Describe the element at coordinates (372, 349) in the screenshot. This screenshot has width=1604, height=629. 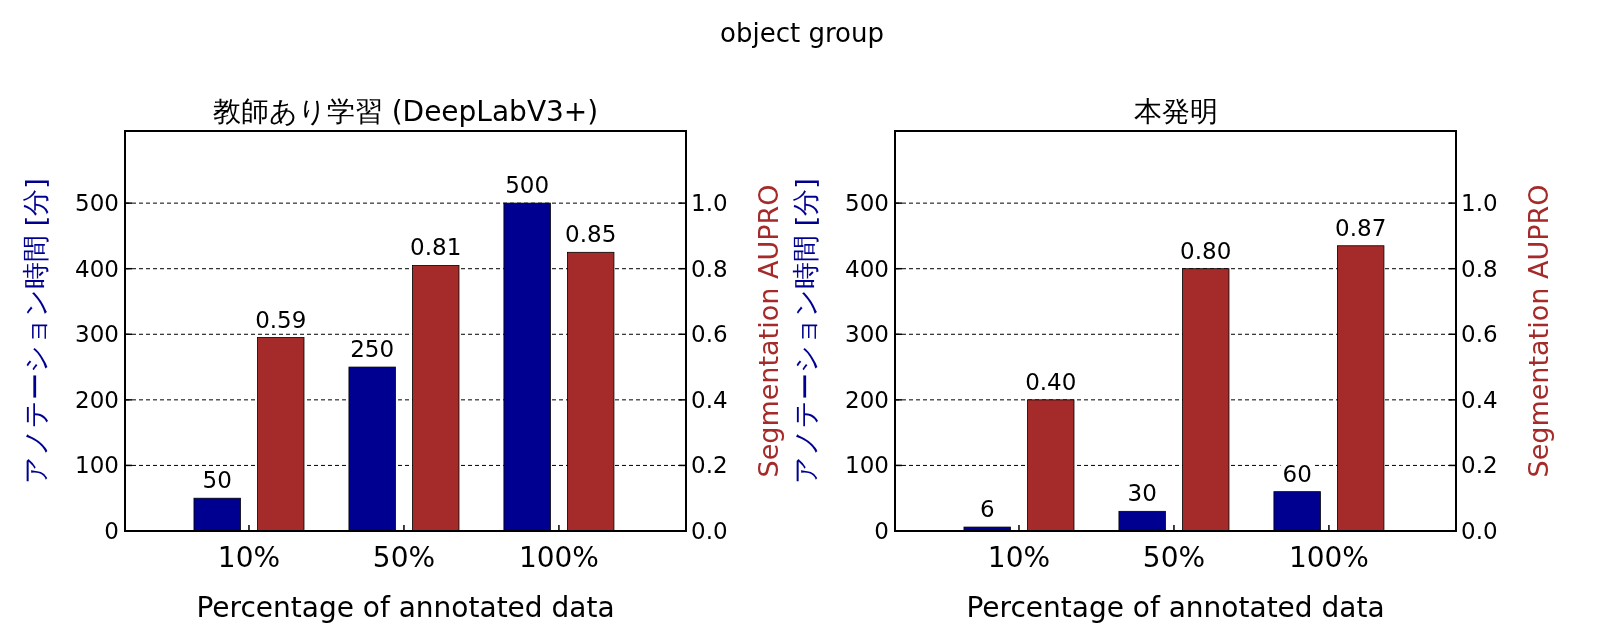
I see `data-label: 250` at that location.